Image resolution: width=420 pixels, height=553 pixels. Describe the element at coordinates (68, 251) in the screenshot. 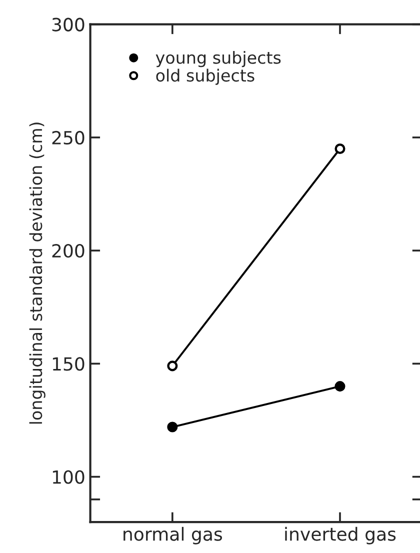

I see `y-tick-label: 200` at that location.